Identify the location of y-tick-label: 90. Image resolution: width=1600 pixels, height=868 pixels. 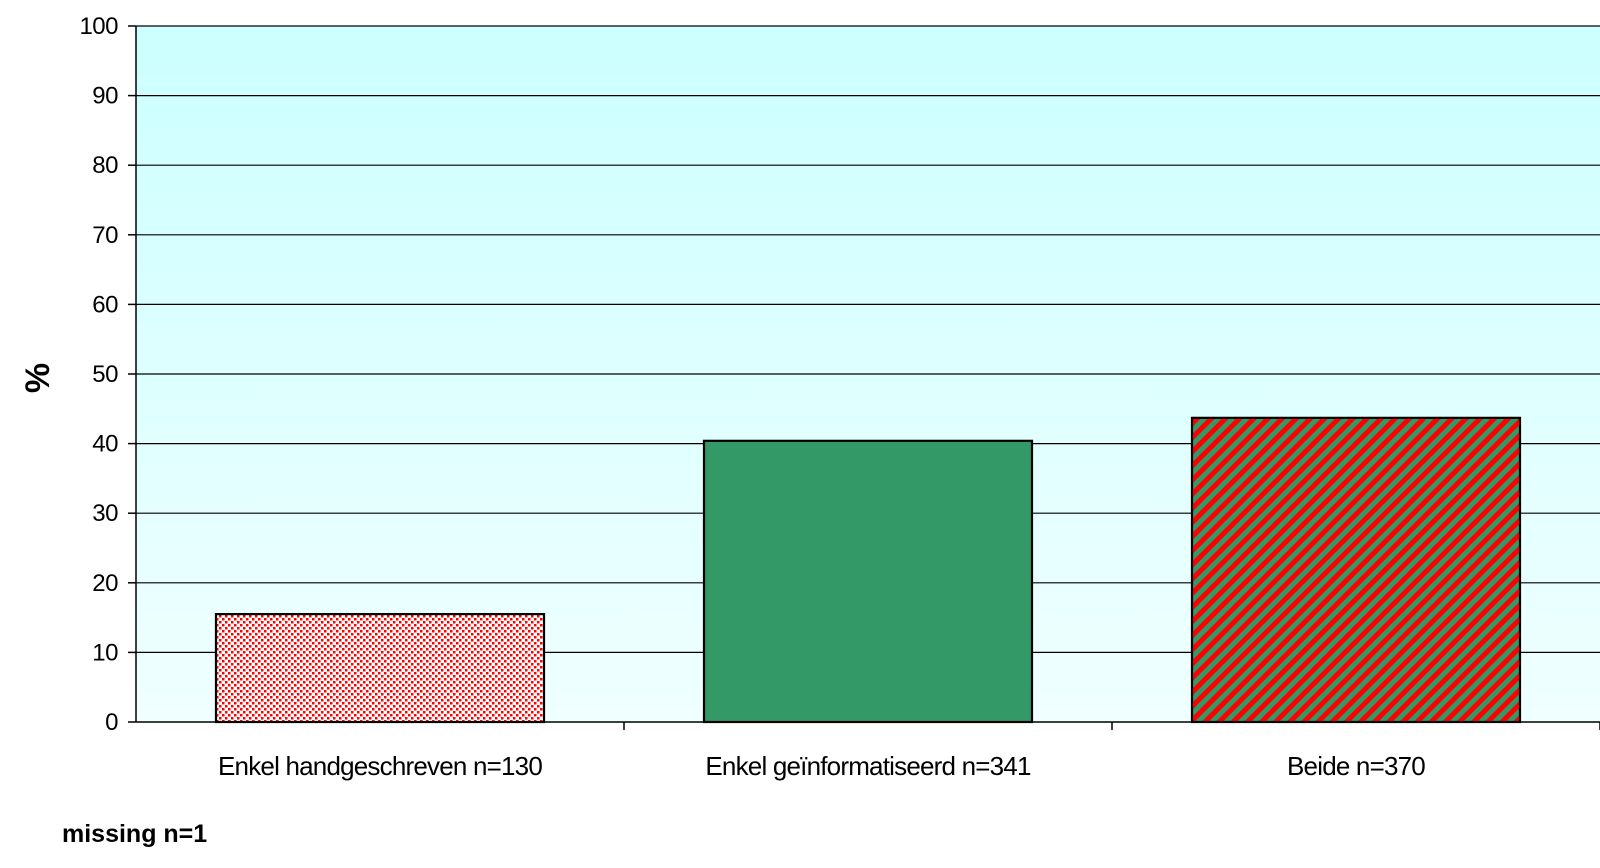
(105, 96).